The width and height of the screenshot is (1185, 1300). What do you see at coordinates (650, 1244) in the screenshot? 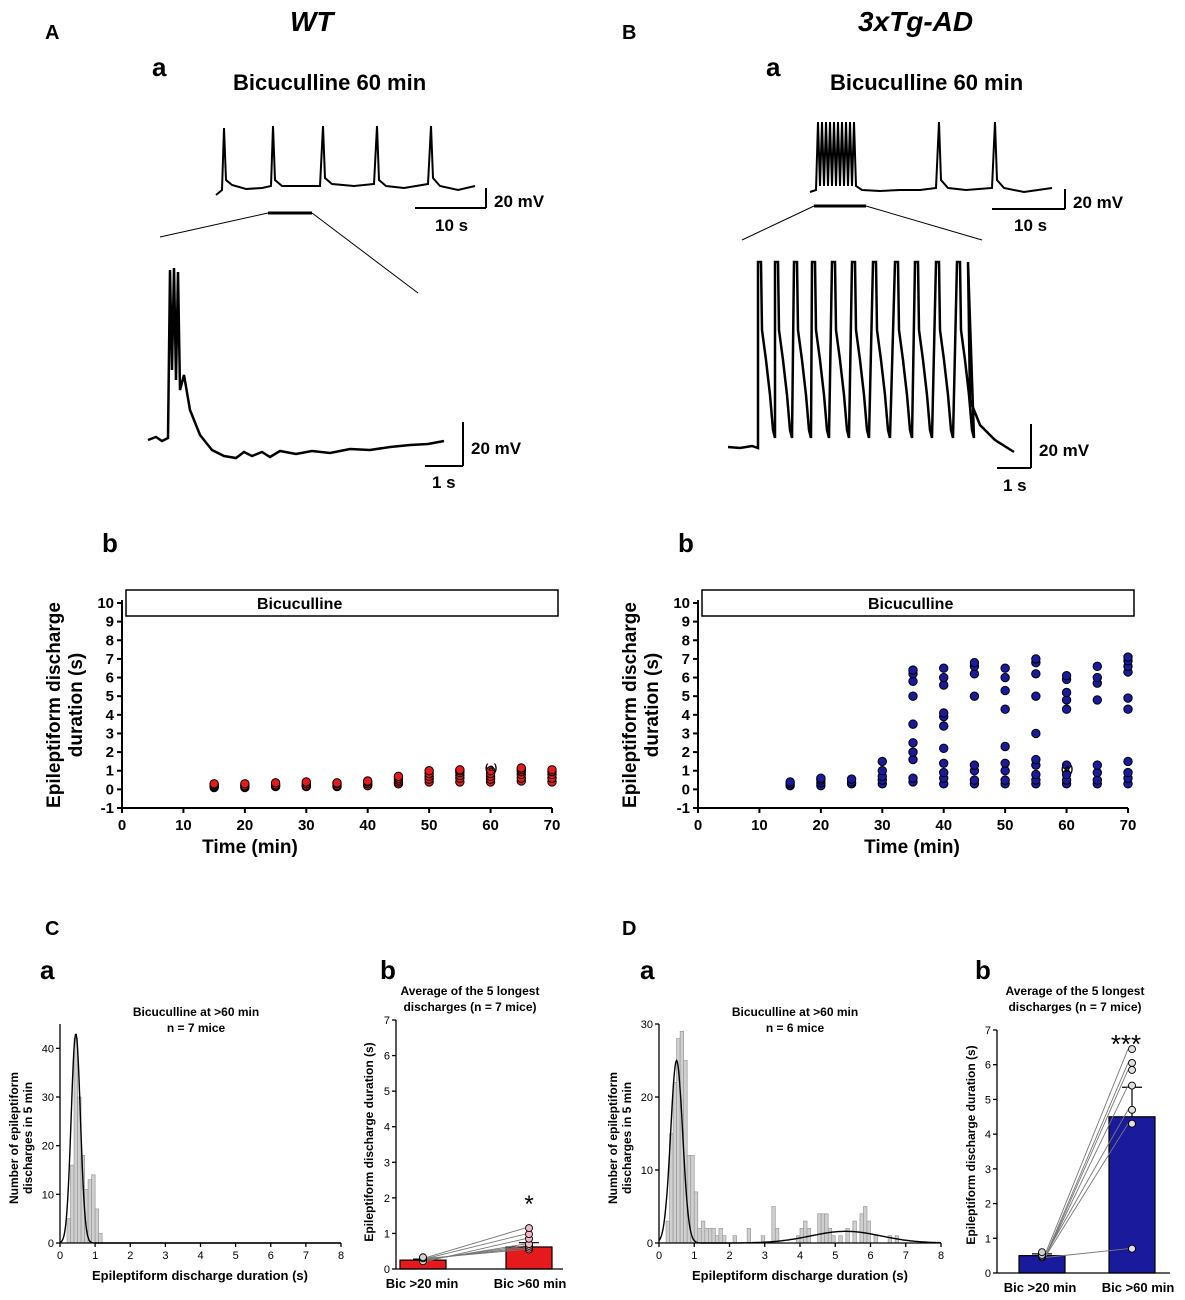
I see `y-tick-label: 0` at bounding box center [650, 1244].